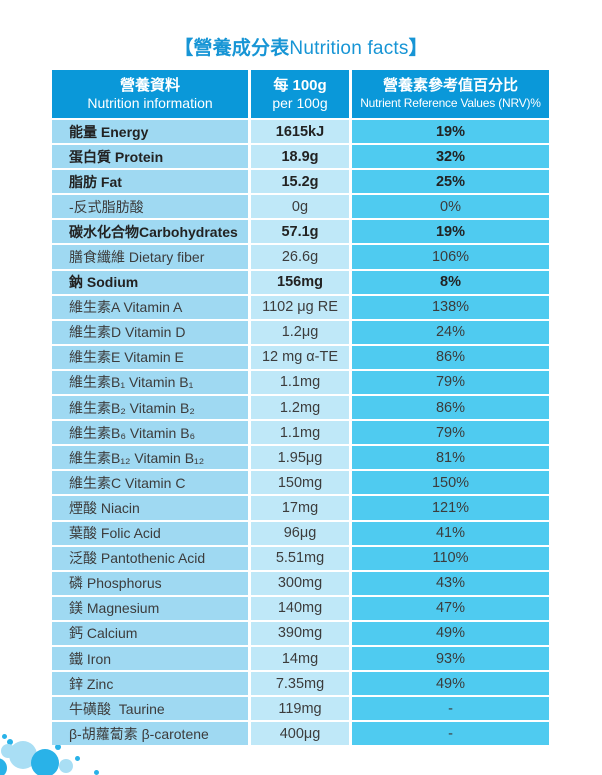 This screenshot has height=775, width=602. Describe the element at coordinates (450, 282) in the screenshot. I see `row-nrv-cell: 8%` at that location.